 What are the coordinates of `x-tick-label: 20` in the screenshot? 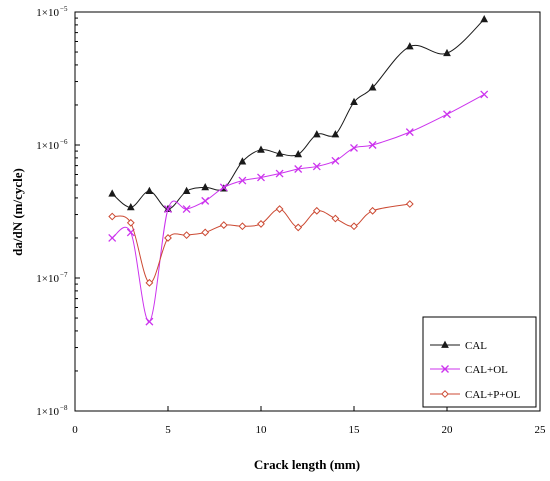 It's located at (448, 430).